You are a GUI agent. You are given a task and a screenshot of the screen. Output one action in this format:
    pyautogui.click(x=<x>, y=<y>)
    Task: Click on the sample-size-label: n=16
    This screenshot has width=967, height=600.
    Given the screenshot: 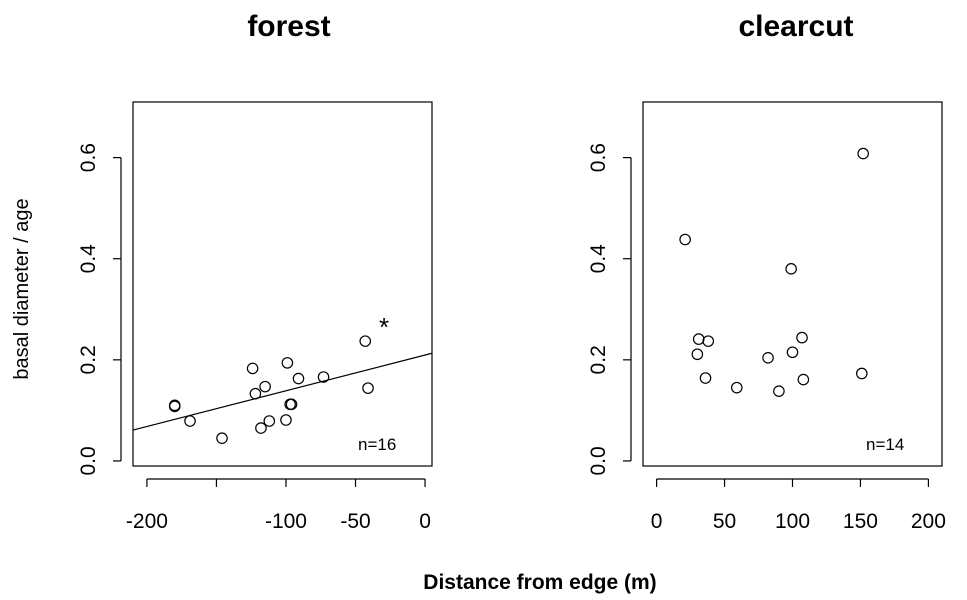 What is the action you would take?
    pyautogui.click(x=377, y=444)
    